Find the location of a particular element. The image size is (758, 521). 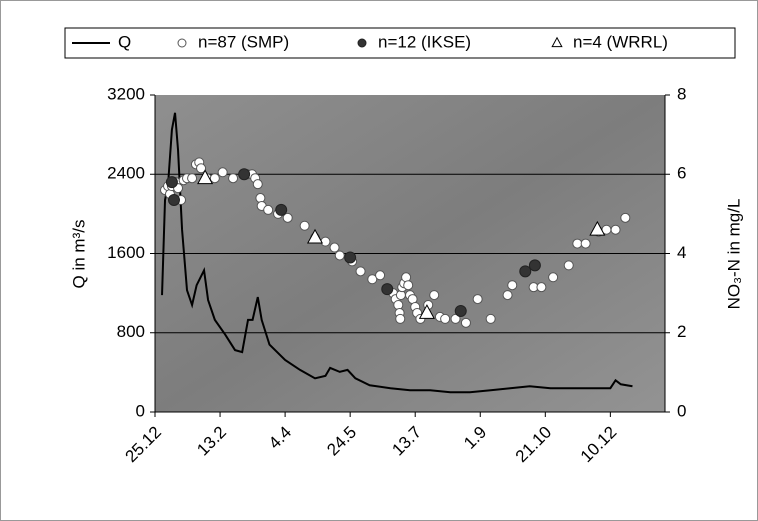

y-tick-label: 0 is located at coordinates (140, 410).